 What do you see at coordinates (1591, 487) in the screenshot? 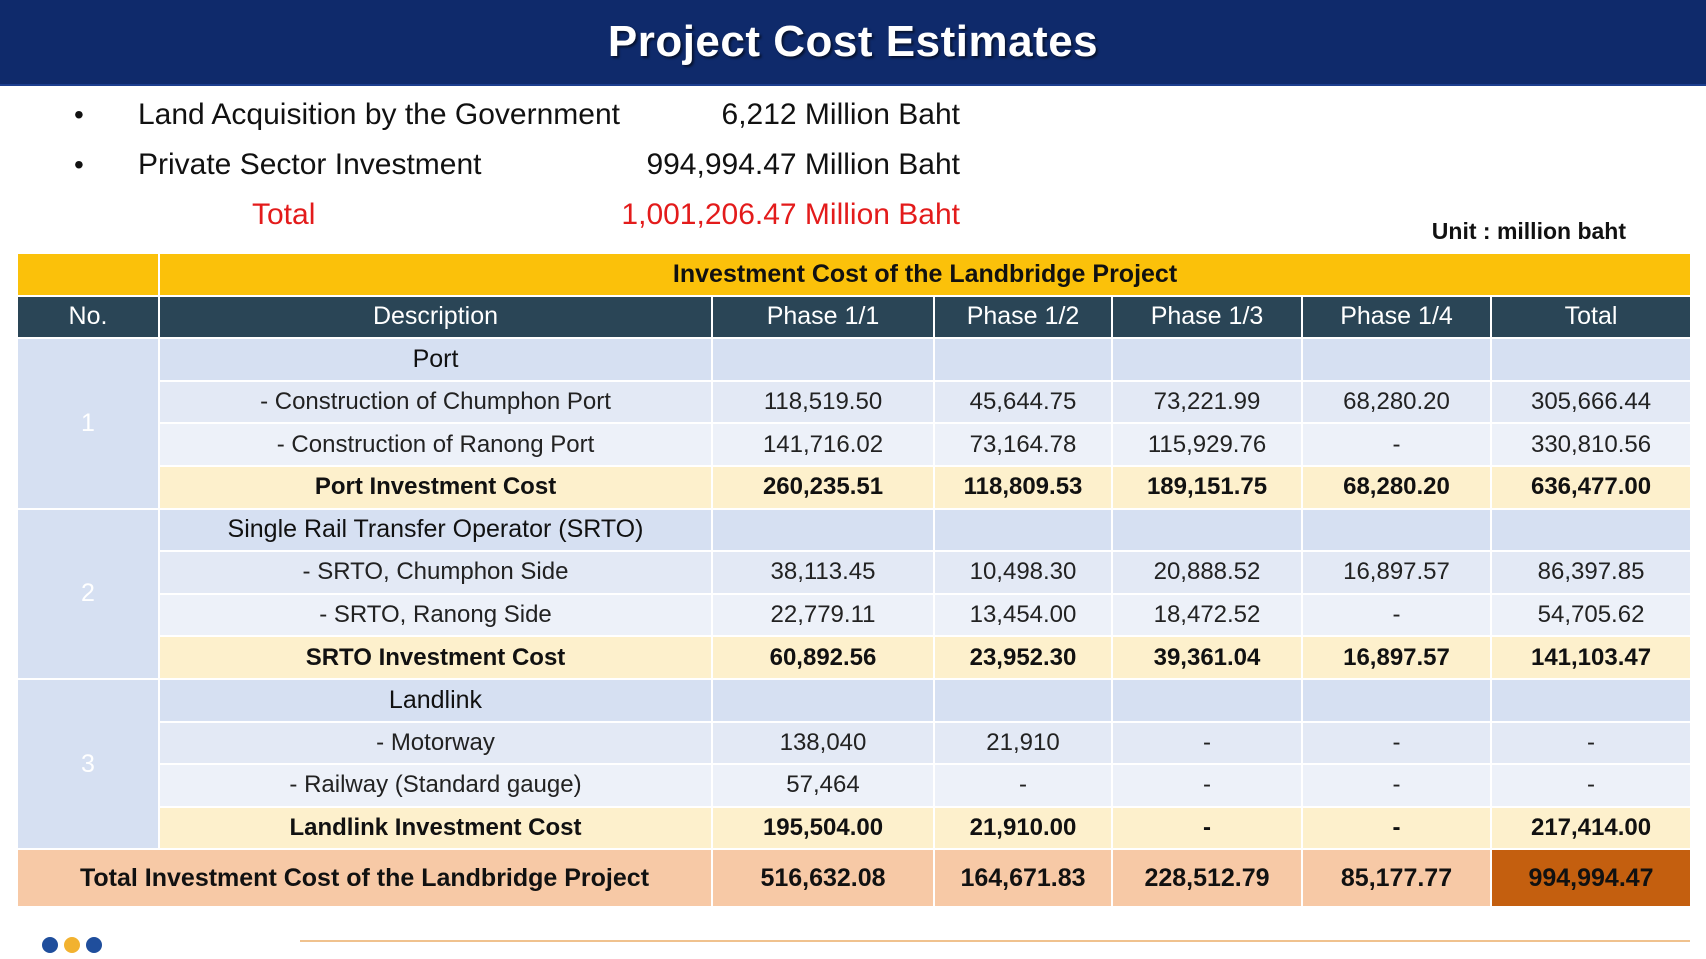
I see `subtotal-value: 636,477.00` at bounding box center [1591, 487].